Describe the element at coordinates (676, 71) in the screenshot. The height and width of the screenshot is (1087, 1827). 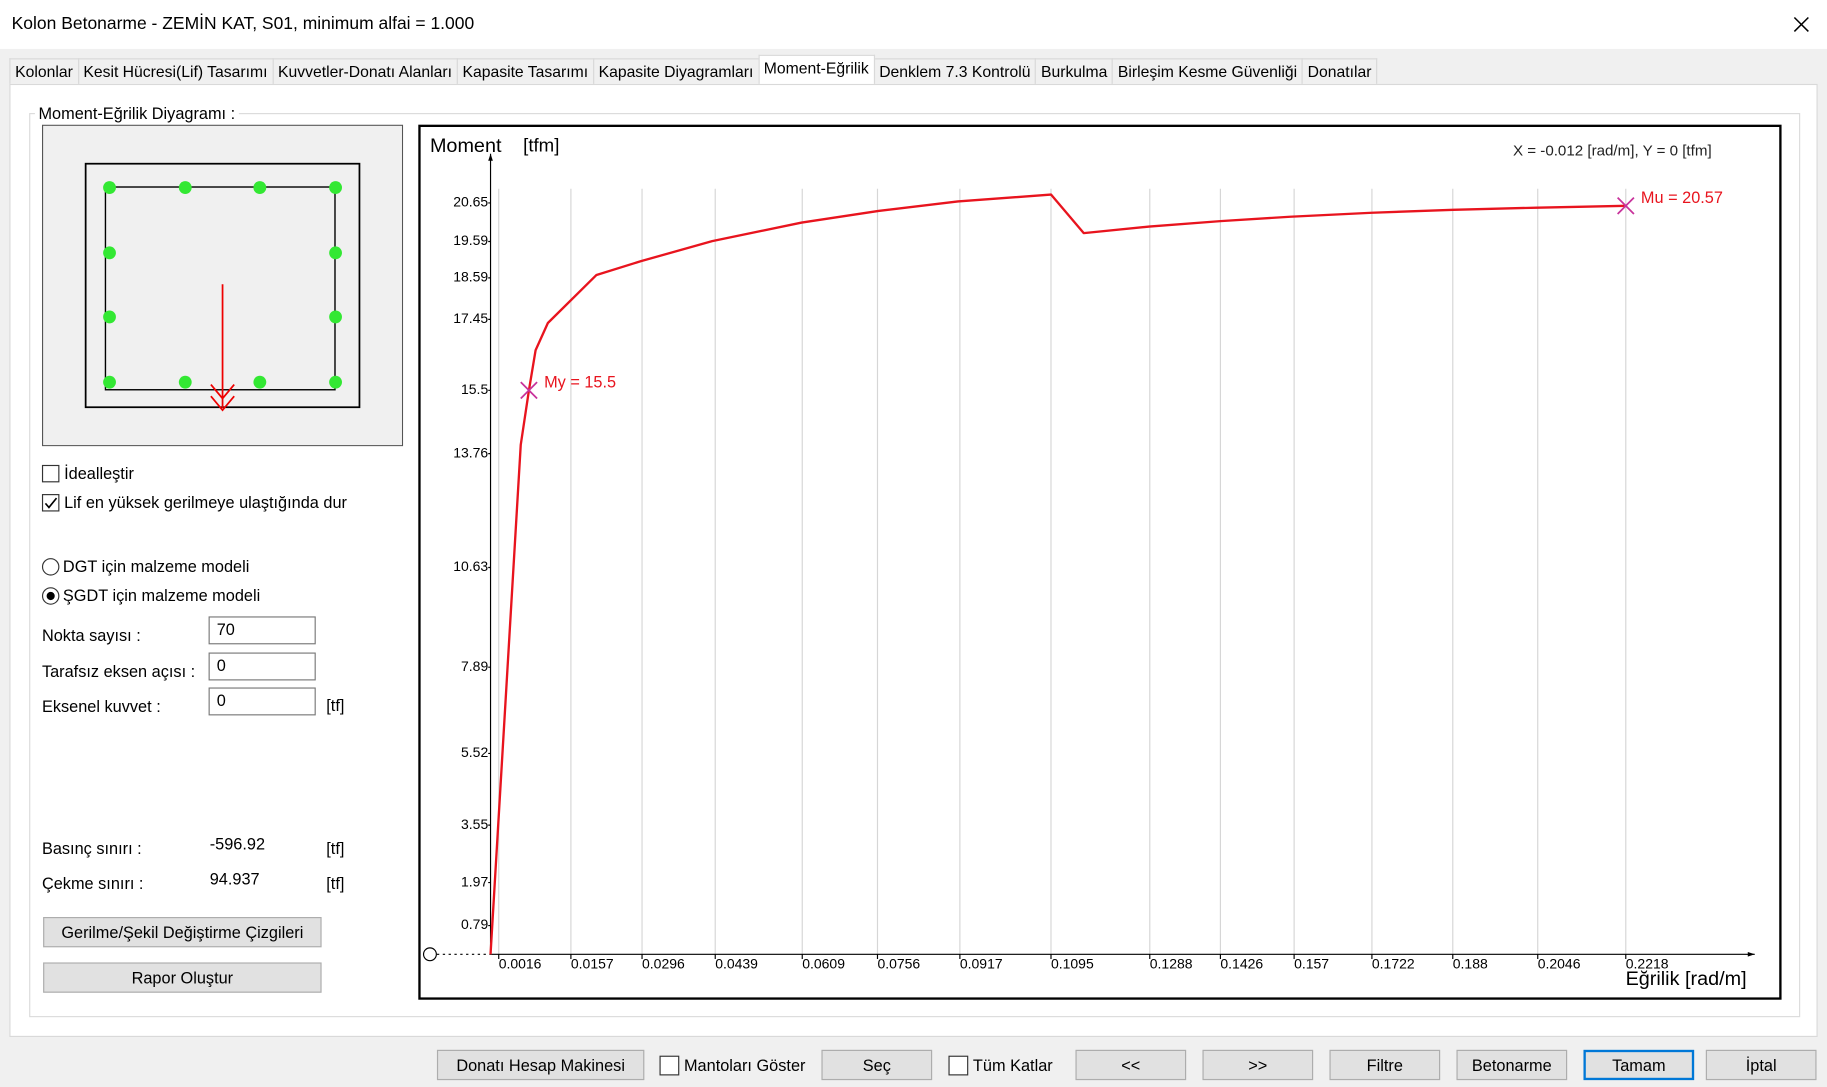
I see `tab: Kapasite Diyagramları` at that location.